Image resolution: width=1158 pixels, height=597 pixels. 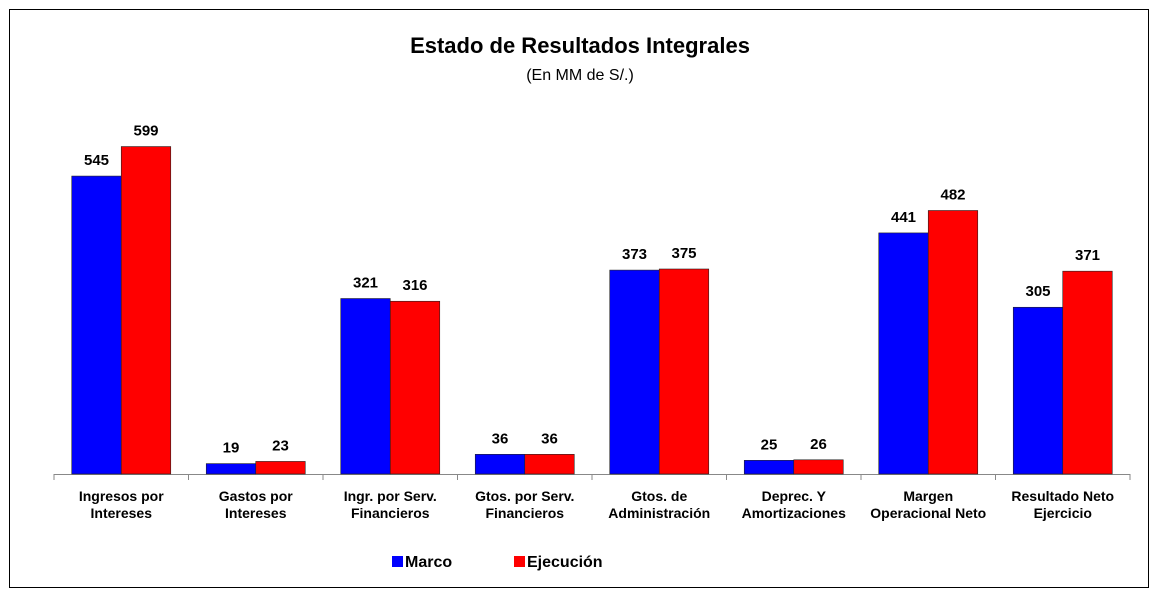 What do you see at coordinates (428, 562) in the screenshot?
I see `legend-label: Marco` at bounding box center [428, 562].